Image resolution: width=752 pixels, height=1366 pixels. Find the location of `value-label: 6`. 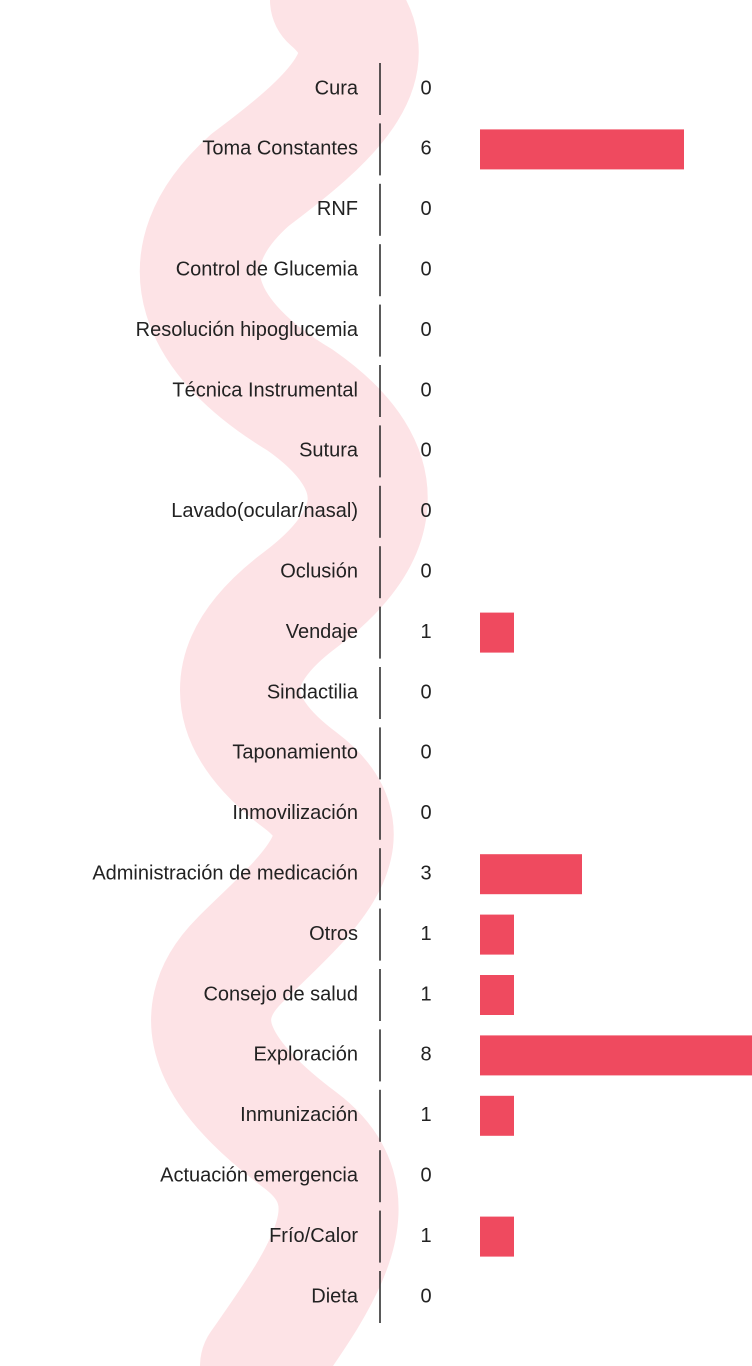

value-label: 6 is located at coordinates (425, 149).